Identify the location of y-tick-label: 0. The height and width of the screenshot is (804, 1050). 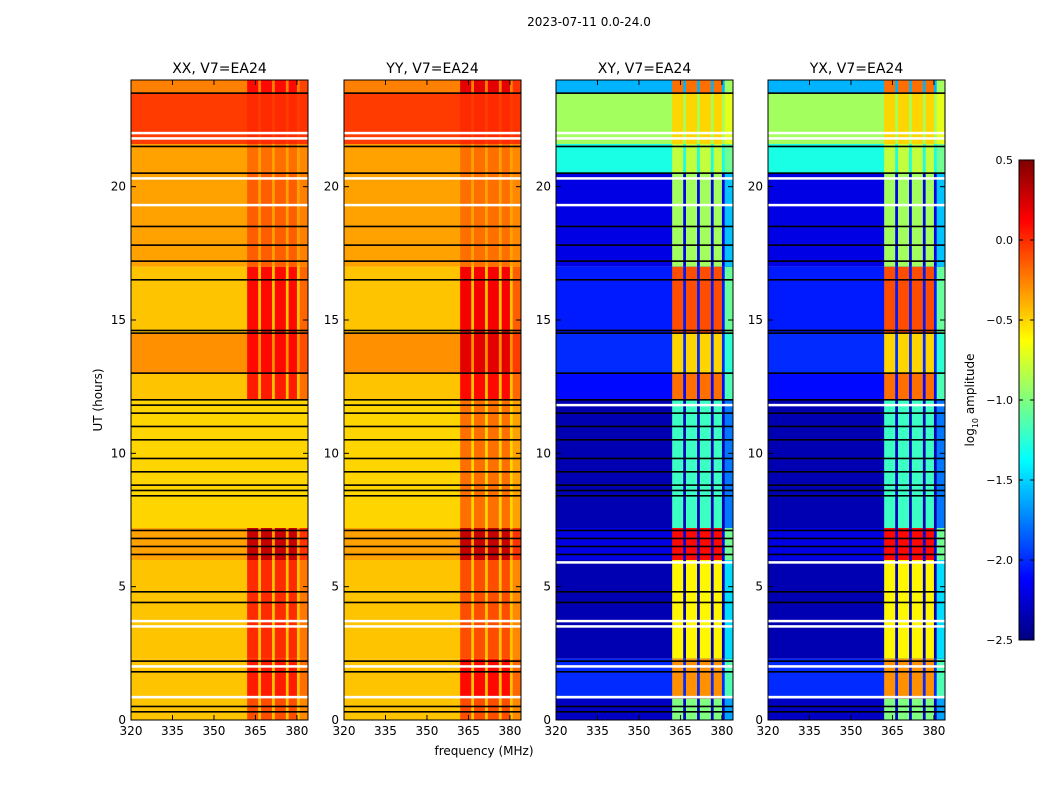
(335, 720).